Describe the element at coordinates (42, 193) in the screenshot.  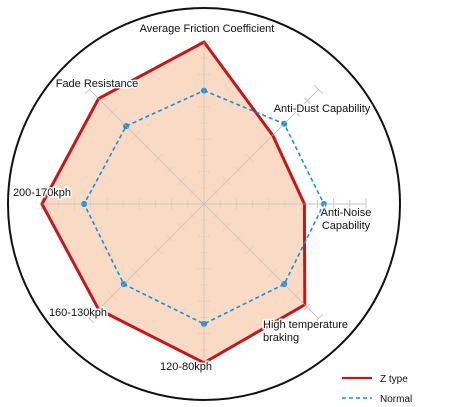
I see `axis-label: 200-170kph` at that location.